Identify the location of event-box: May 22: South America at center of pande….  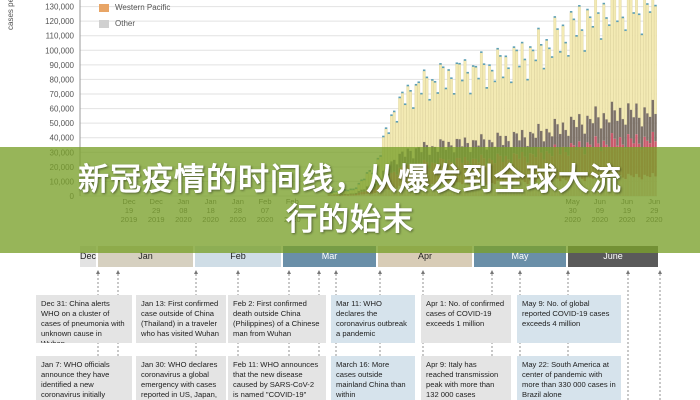
(569, 378).